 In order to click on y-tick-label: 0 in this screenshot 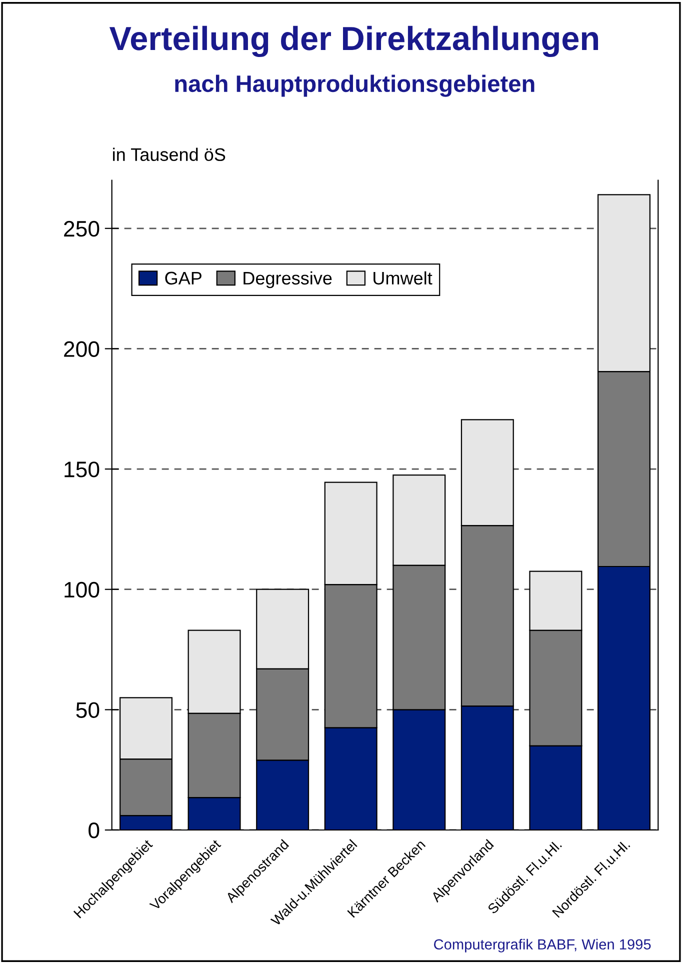, I will do `click(94, 830)`.